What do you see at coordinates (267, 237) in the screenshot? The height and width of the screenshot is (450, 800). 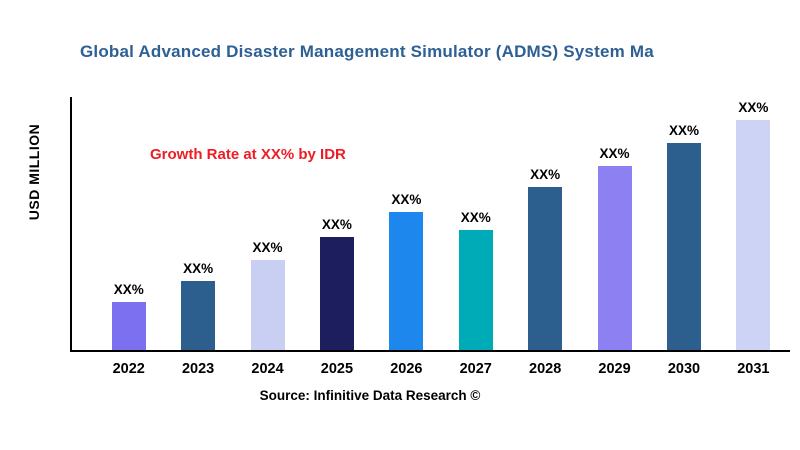 I see `bar-slot: XX% 2024` at bounding box center [267, 237].